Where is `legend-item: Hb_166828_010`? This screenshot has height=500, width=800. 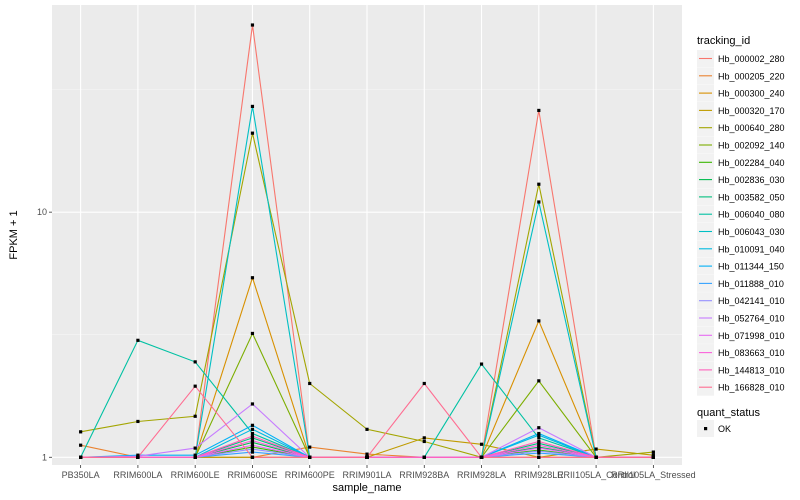
legend-item: Hb_166828_010 is located at coordinates (741, 387).